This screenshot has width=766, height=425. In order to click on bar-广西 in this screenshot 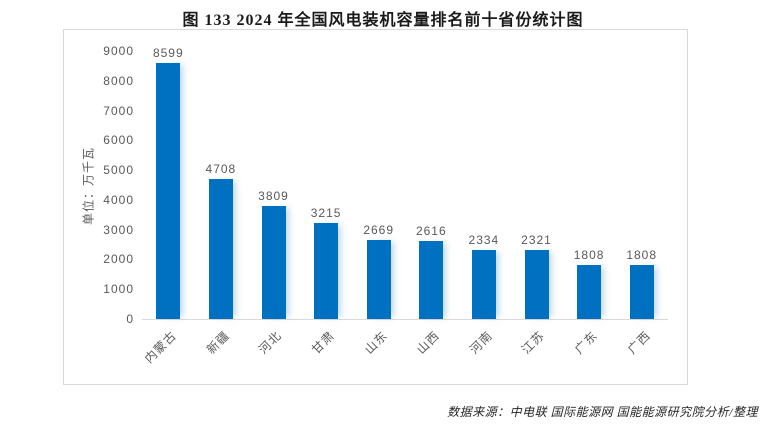, I will do `click(641, 292)`.